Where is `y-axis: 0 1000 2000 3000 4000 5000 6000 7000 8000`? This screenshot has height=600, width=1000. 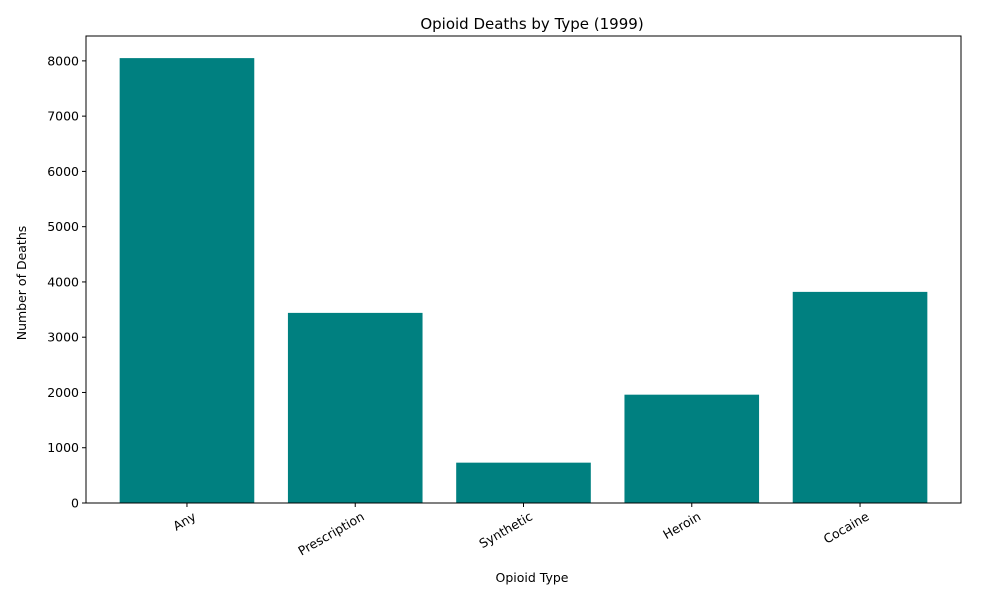
y-axis: 0 1000 2000 3000 4000 5000 6000 7000 8000 is located at coordinates (66, 282).